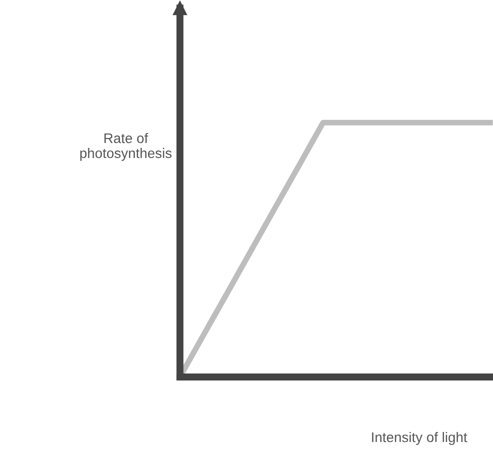 The width and height of the screenshot is (493, 452). I want to click on x-axis-title: Intensity of light, so click(420, 438).